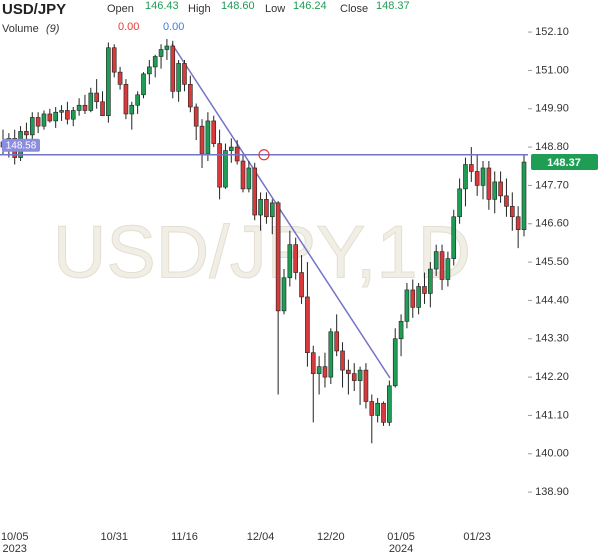  What do you see at coordinates (14, 549) in the screenshot?
I see `x-year-label: 2023` at bounding box center [14, 549].